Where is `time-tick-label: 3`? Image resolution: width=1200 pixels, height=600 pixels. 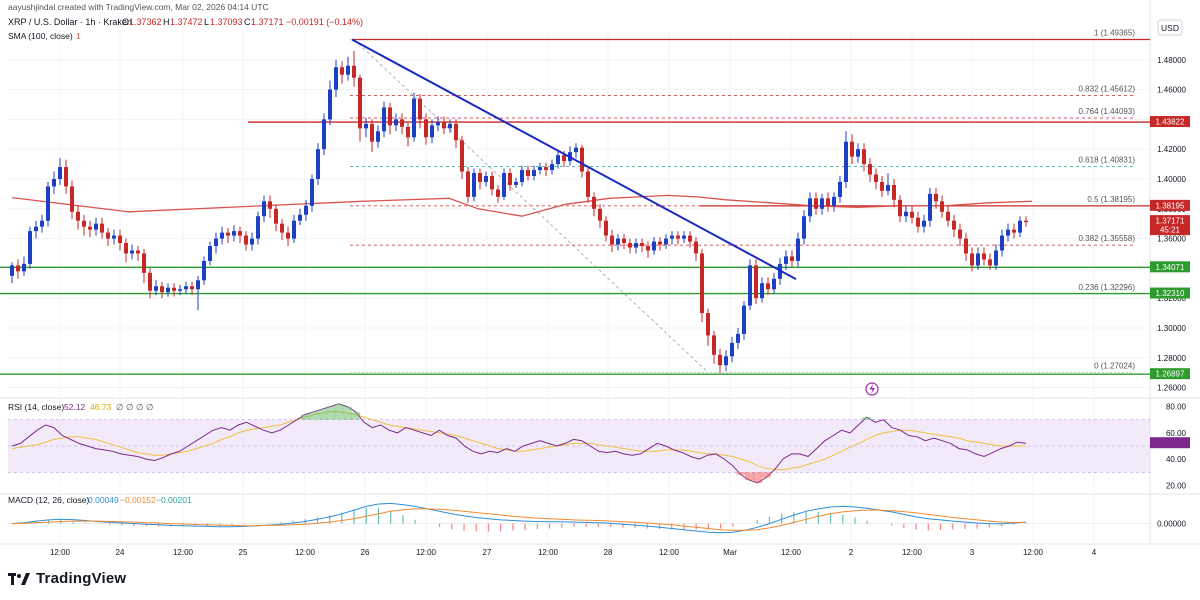 time-tick-label: 3 is located at coordinates (972, 552).